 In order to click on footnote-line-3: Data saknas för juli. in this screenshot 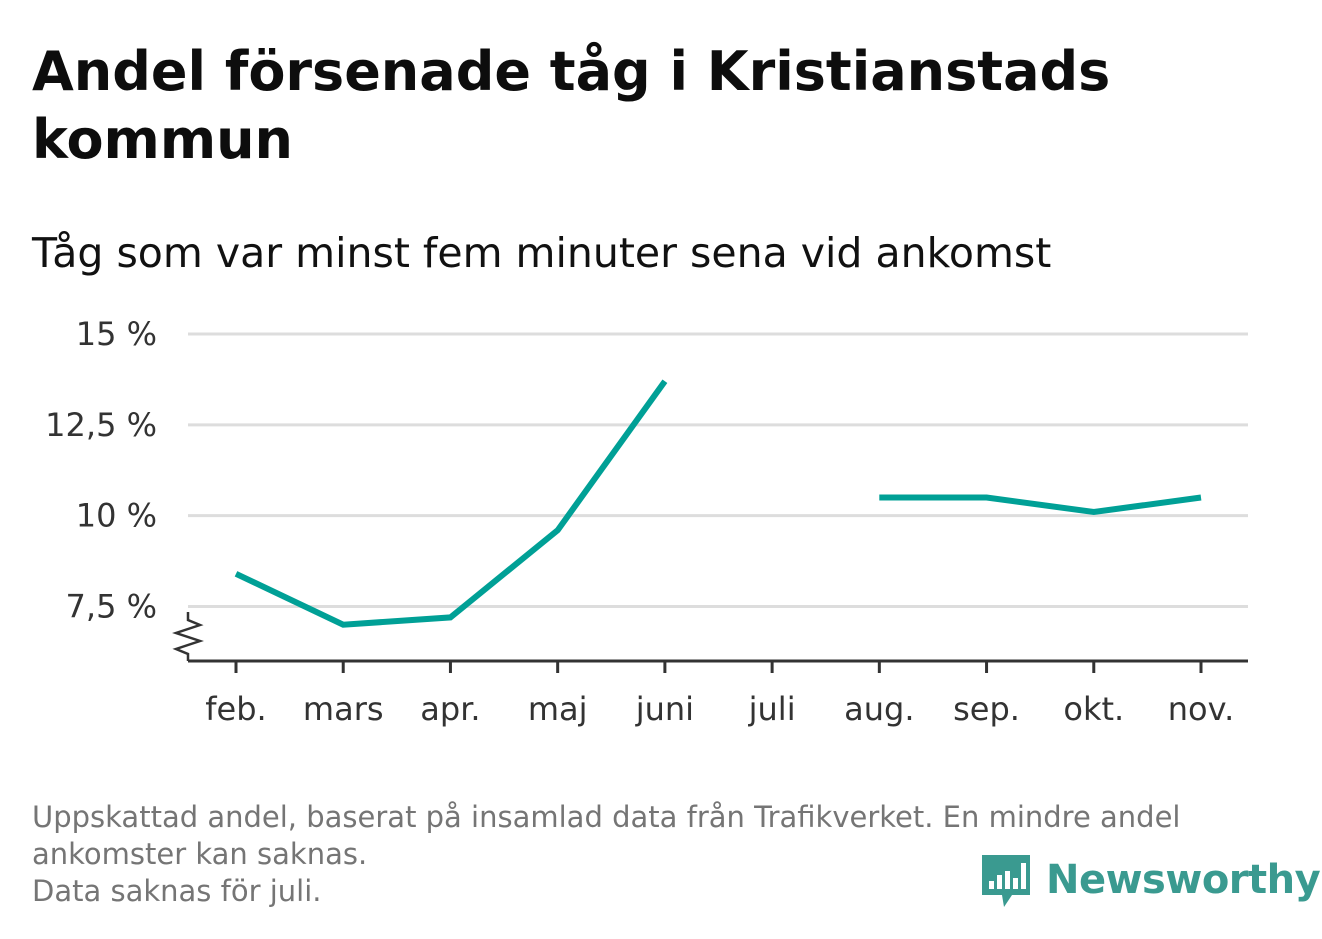, I will do `click(177, 891)`.